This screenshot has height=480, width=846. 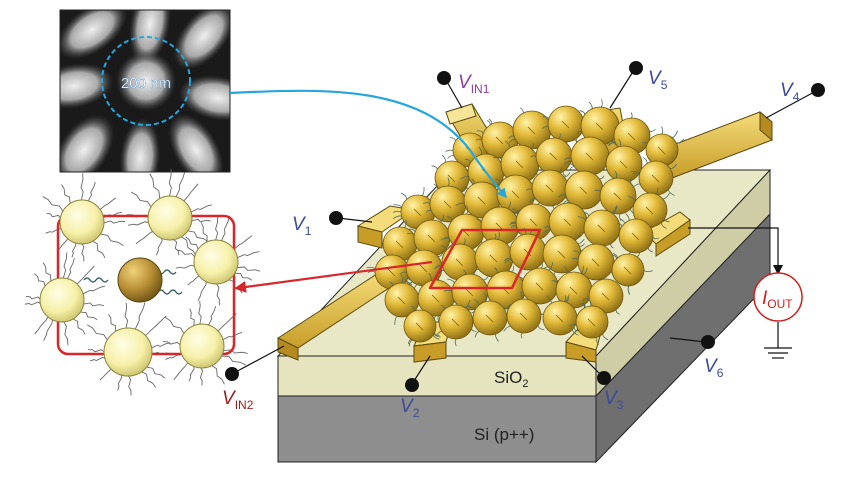 I want to click on sem-image: 200 nm, so click(x=145, y=91).